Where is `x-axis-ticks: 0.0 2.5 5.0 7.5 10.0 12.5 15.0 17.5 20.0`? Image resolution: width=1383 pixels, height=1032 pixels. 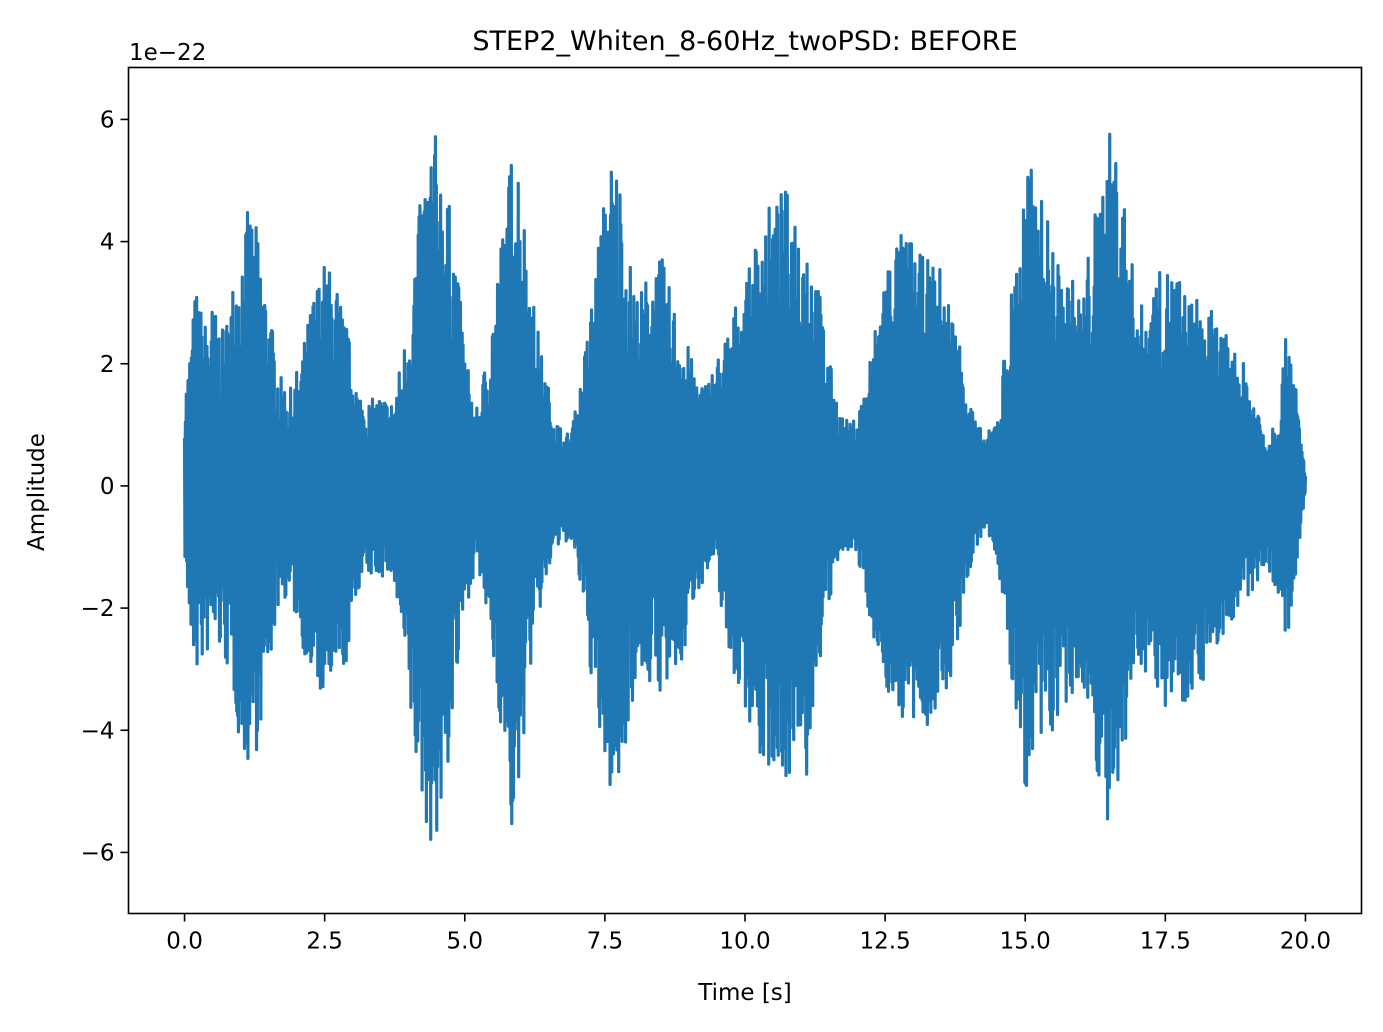
x-axis-ticks: 0.0 2.5 5.0 7.5 10.0 12.5 15.0 17.5 20.0 is located at coordinates (748, 934).